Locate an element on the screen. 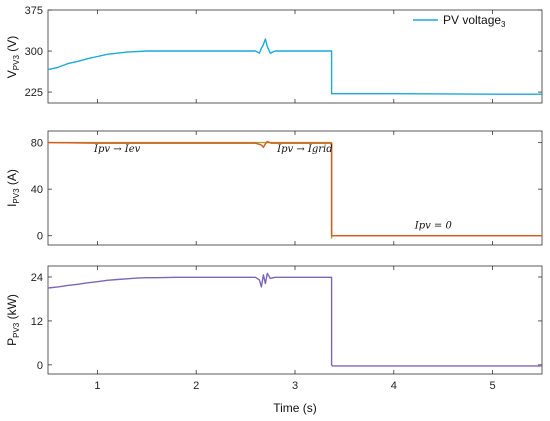 The height and width of the screenshot is (421, 550). y-axis-label-power: PPV3 (kW) is located at coordinates (13, 320).